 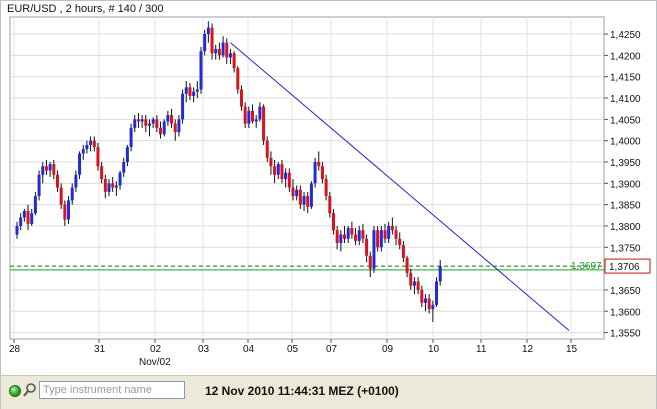 I want to click on y-tick-label: 1,3850, so click(x=625, y=206).